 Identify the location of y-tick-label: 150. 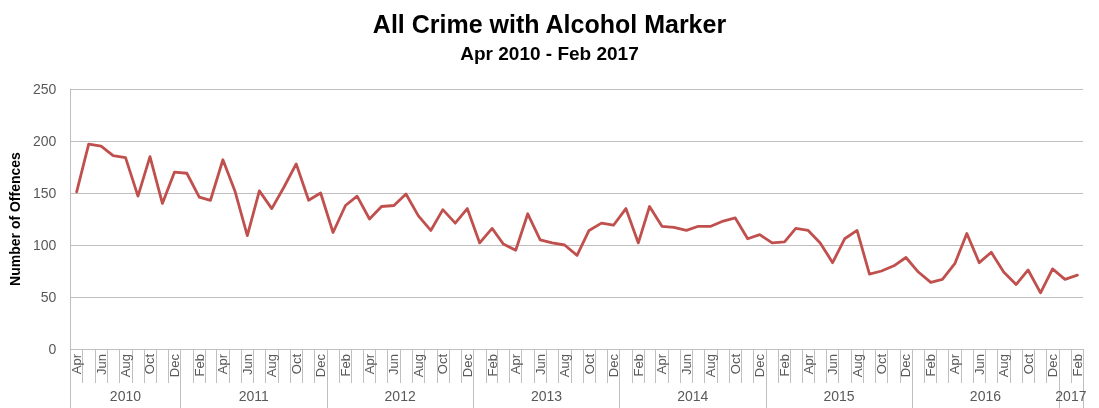
(44, 193).